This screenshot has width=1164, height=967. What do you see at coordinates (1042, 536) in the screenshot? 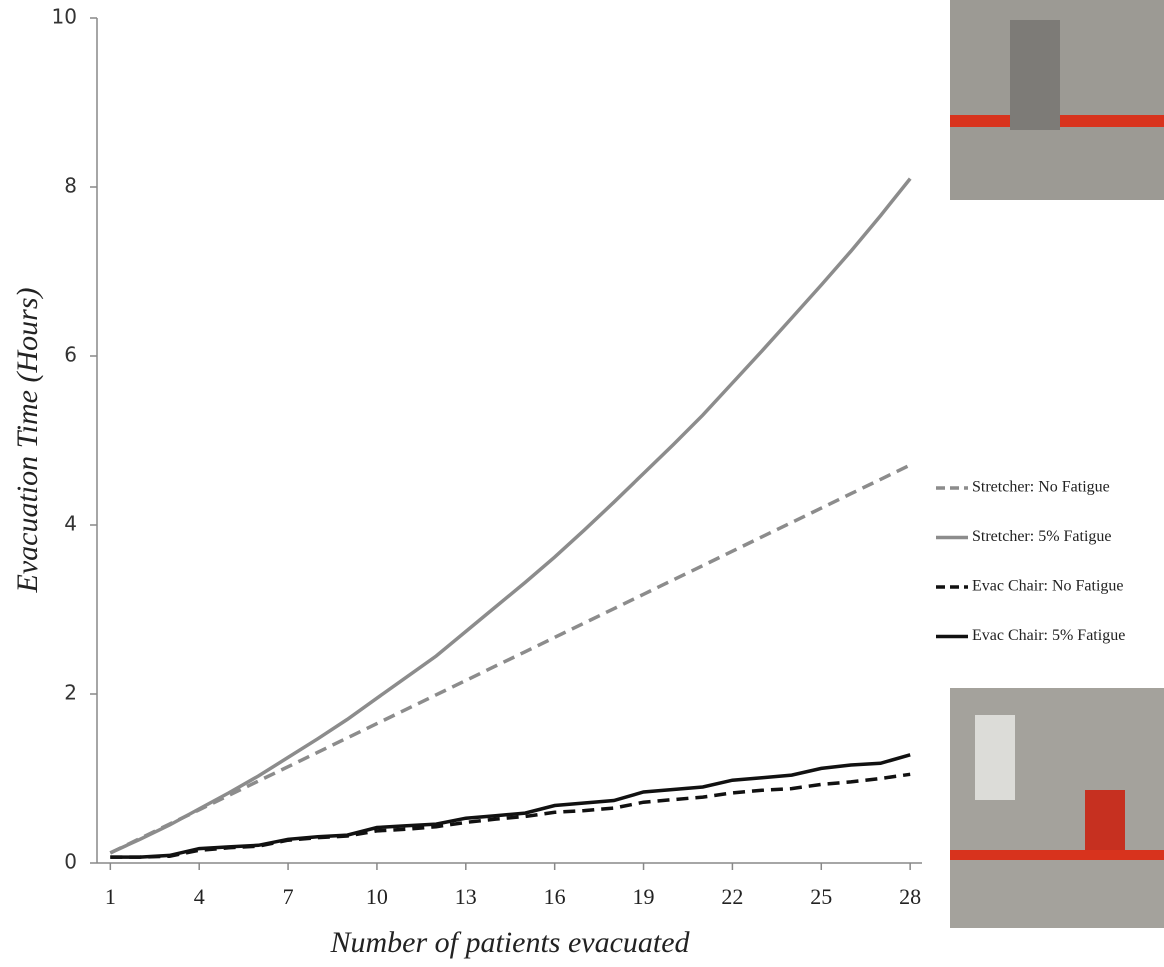
I see `legend-label: Stretcher: 5% Fatigue` at bounding box center [1042, 536].